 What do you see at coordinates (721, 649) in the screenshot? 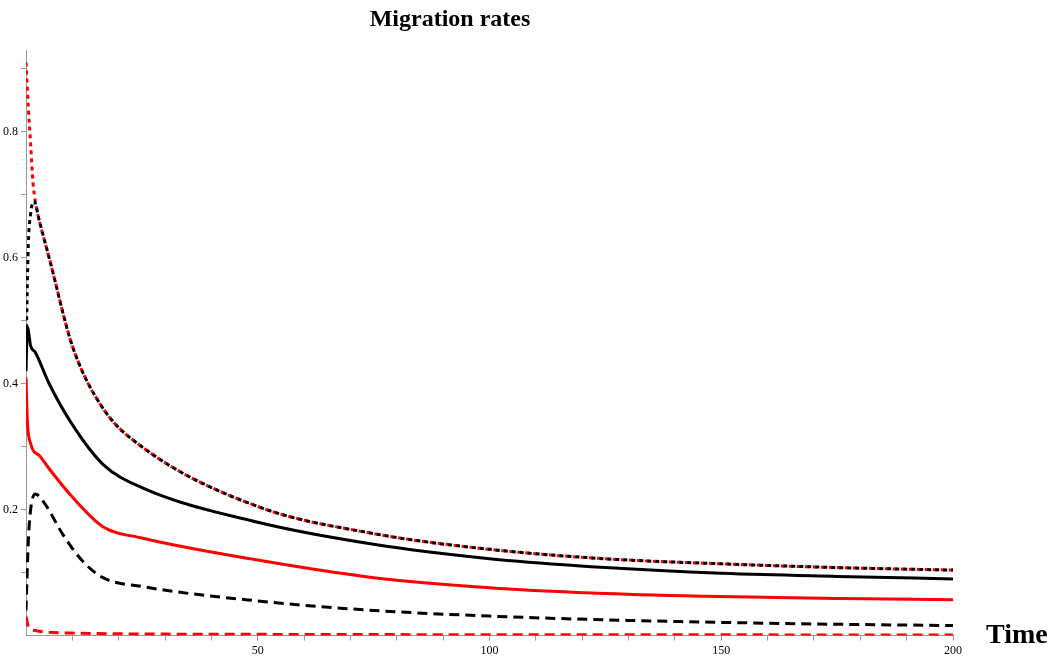
I see `x-tick-label: 150` at bounding box center [721, 649].